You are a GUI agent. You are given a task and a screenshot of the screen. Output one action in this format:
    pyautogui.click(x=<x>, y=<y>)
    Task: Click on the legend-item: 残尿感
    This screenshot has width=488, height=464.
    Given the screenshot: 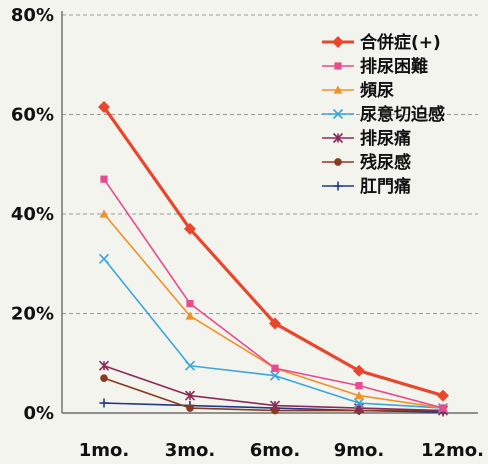 What is the action you would take?
    pyautogui.click(x=366, y=162)
    